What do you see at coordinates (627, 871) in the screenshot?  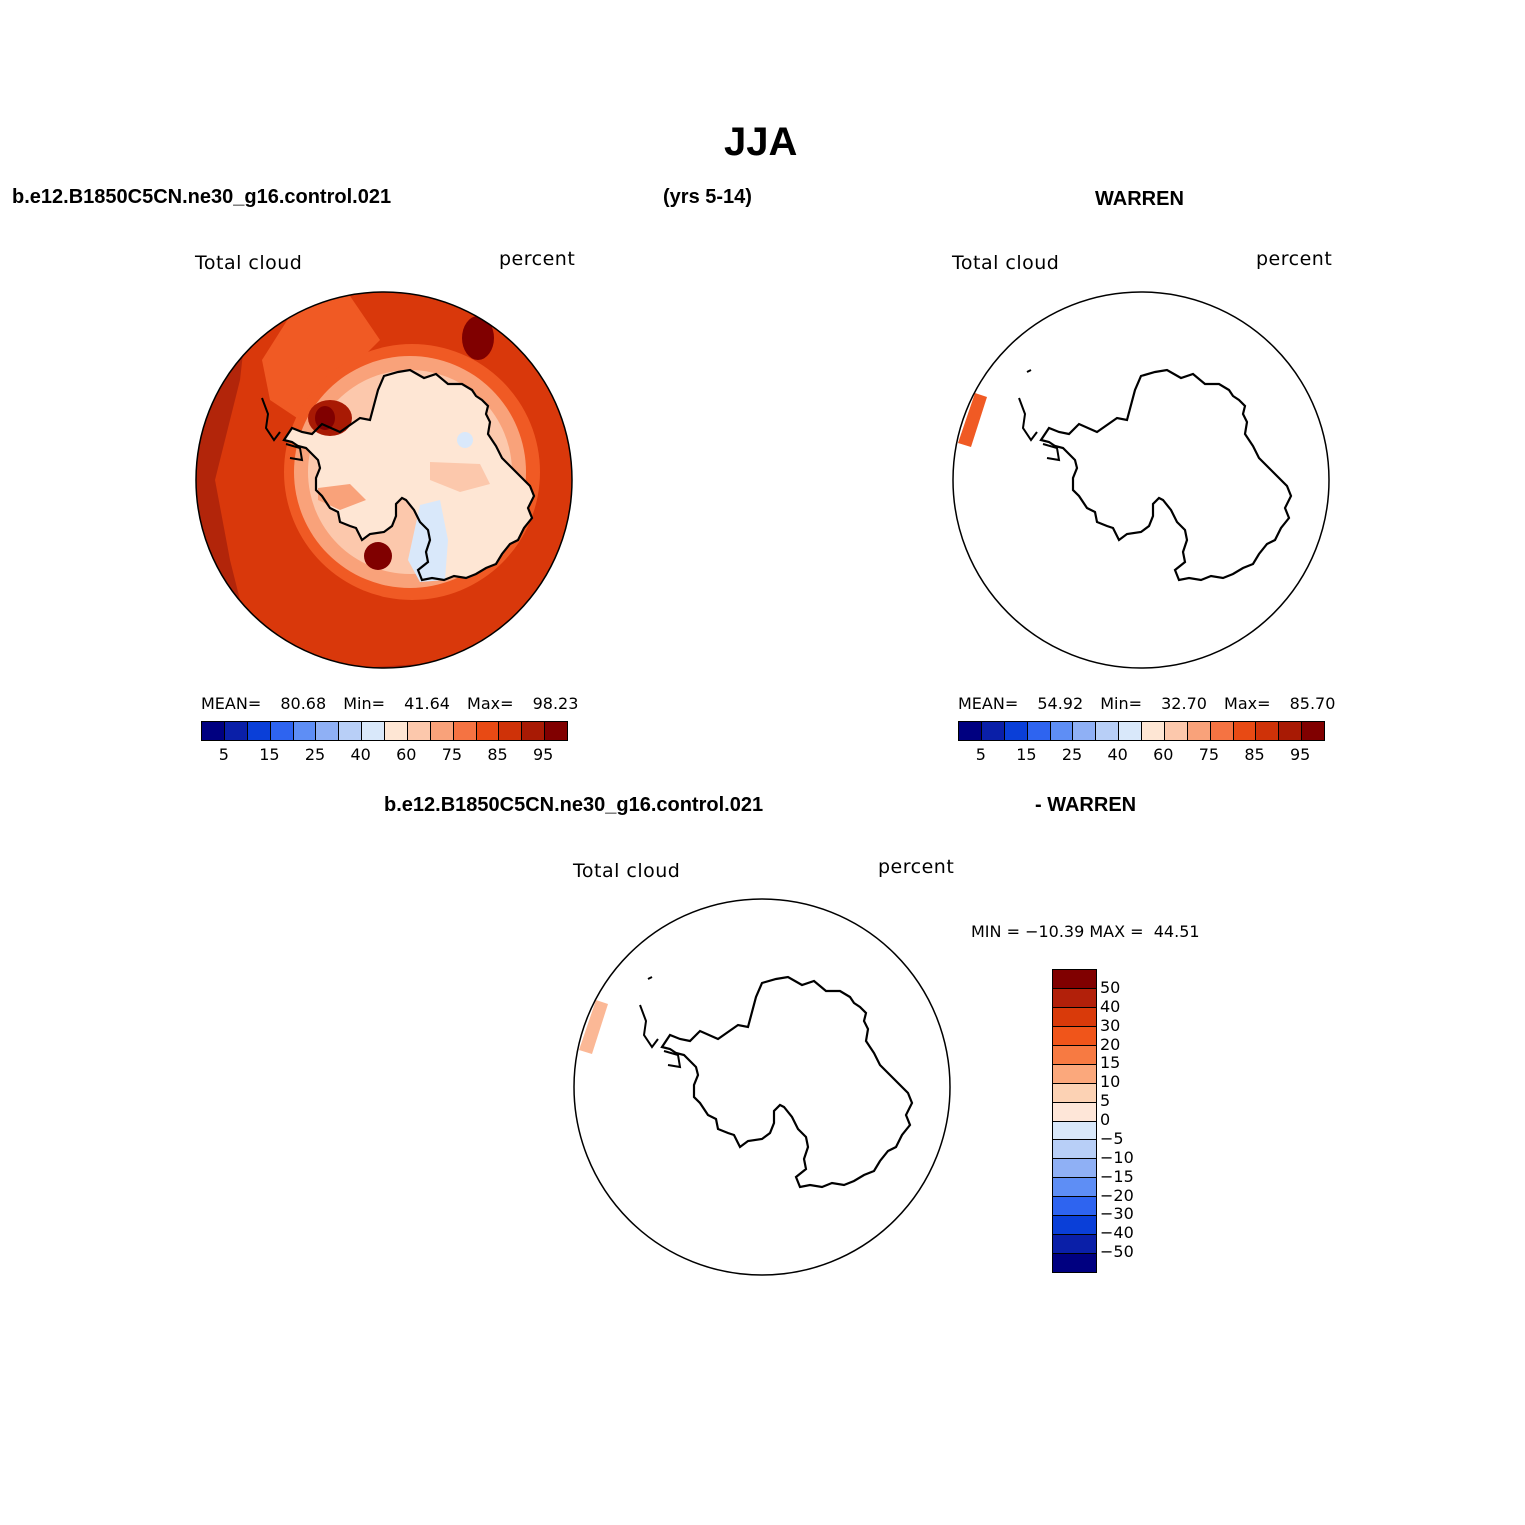 I see `diff-variable-label: Total cloud` at bounding box center [627, 871].